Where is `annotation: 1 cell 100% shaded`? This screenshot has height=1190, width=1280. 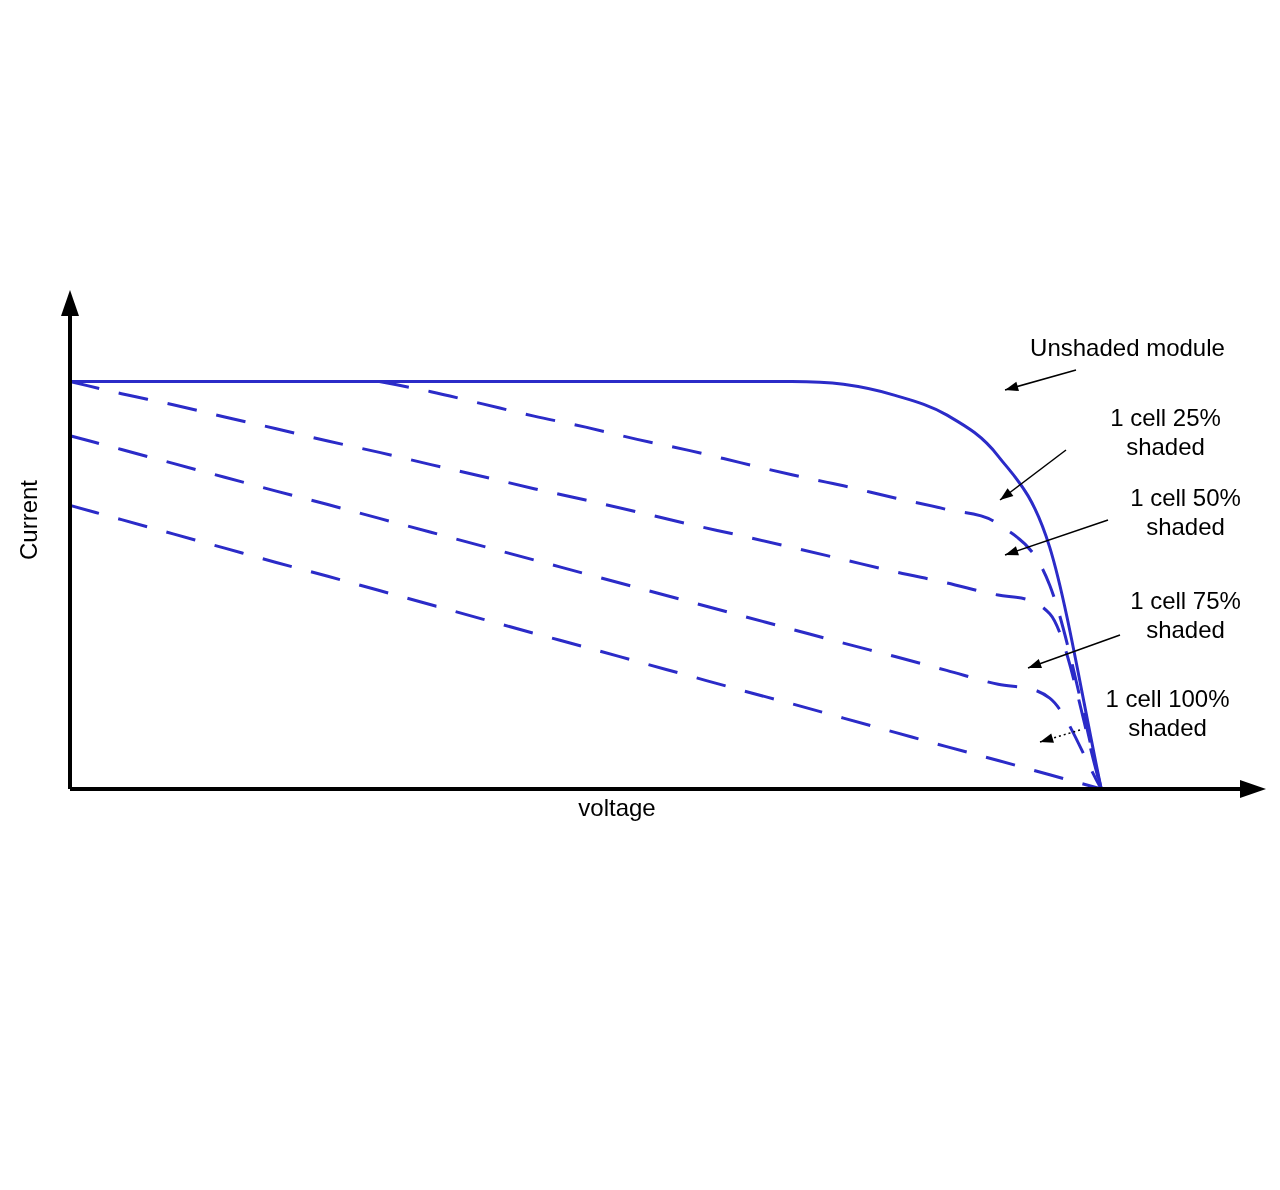 annotation: 1 cell 100% shaded is located at coordinates (1167, 713).